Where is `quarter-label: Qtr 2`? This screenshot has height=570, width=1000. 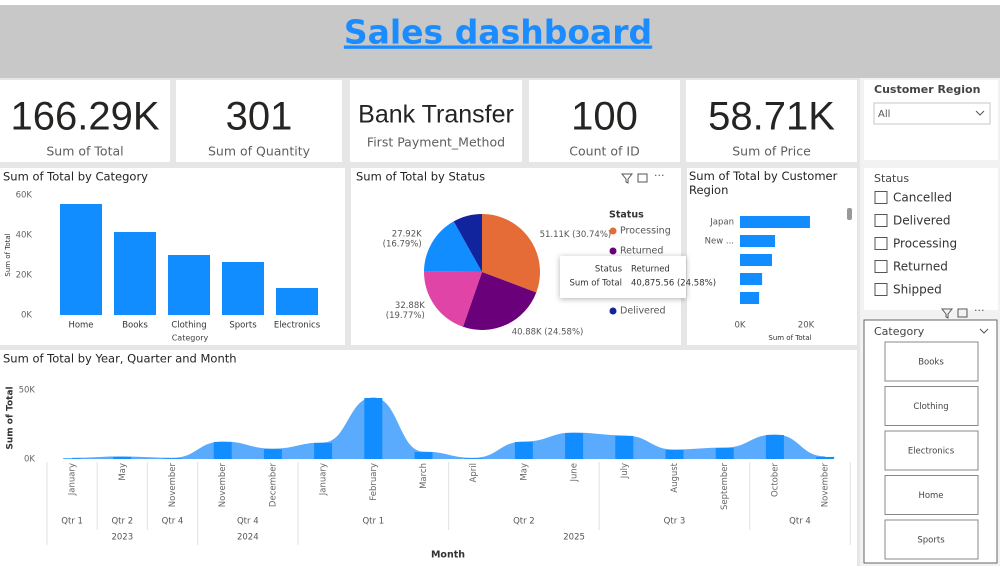 quarter-label: Qtr 2 is located at coordinates (524, 522).